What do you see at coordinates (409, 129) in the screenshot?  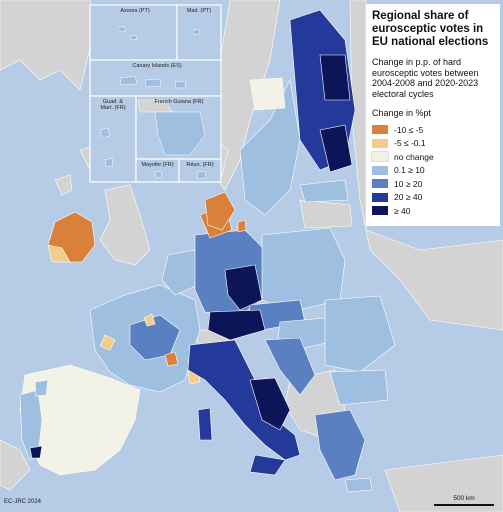 I see `legend-label: -10 ≤ -5` at bounding box center [409, 129].